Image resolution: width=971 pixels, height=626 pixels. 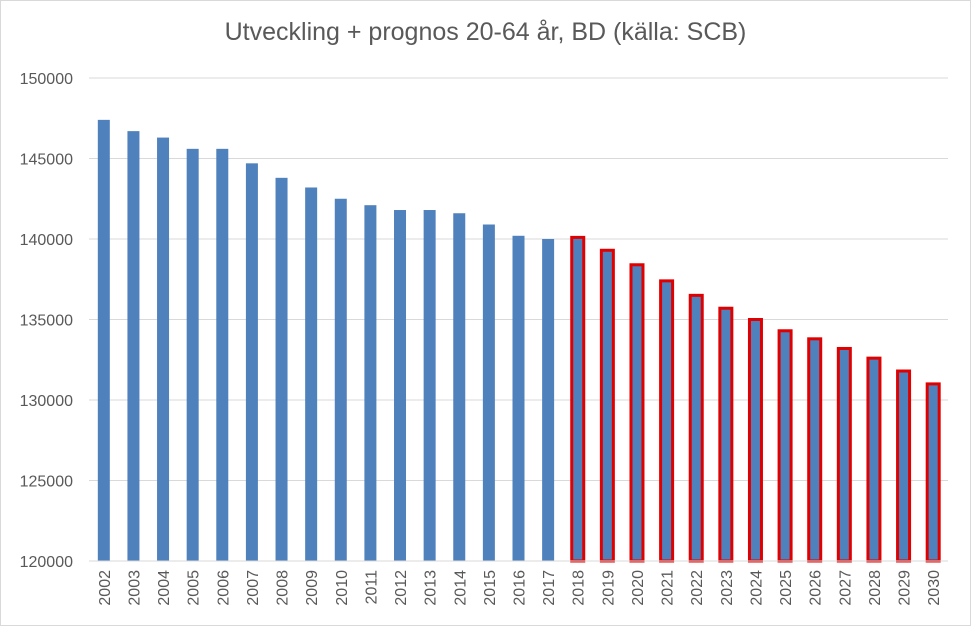 What do you see at coordinates (46, 160) in the screenshot?
I see `y-tick-label: 145000` at bounding box center [46, 160].